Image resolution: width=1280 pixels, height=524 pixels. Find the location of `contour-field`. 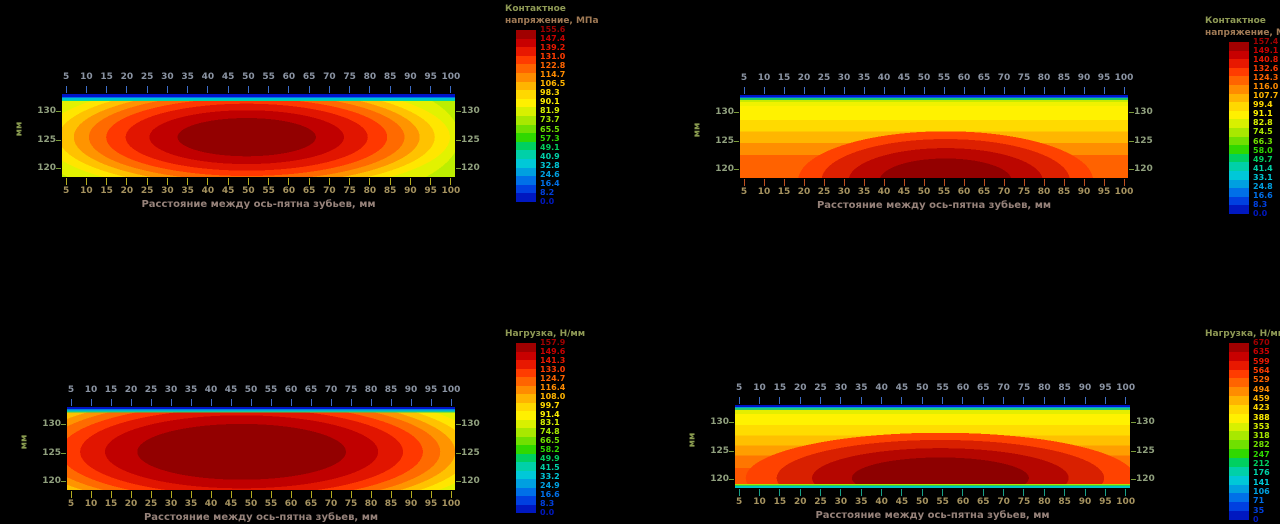

contour-field is located at coordinates (261, 448).